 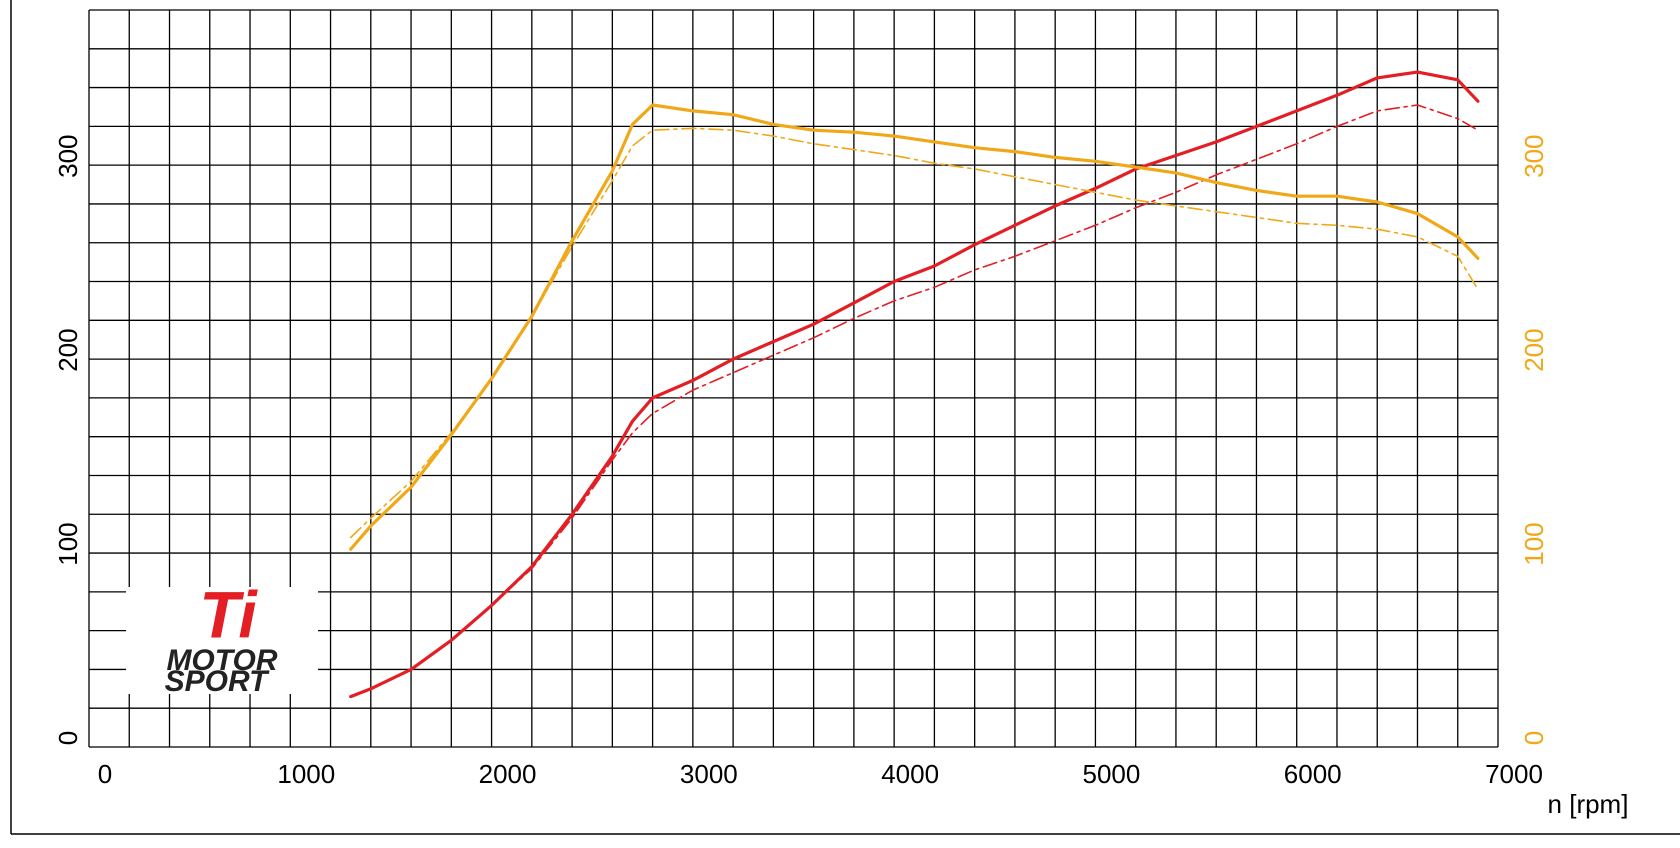 What do you see at coordinates (508, 774) in the screenshot?
I see `x-tick-label: 2000` at bounding box center [508, 774].